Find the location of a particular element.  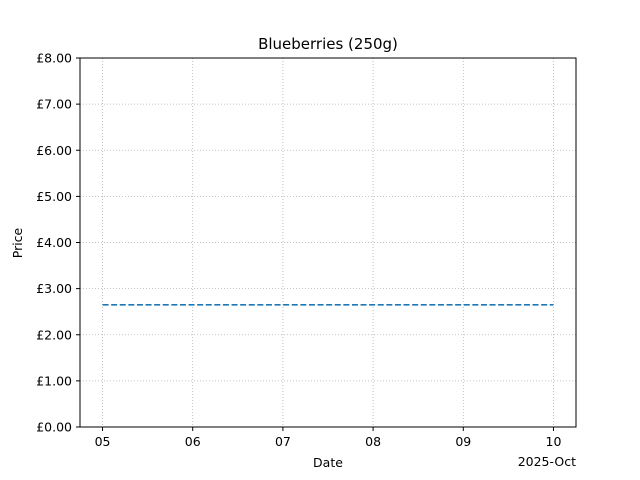

x-tick-label: 09 is located at coordinates (463, 441).